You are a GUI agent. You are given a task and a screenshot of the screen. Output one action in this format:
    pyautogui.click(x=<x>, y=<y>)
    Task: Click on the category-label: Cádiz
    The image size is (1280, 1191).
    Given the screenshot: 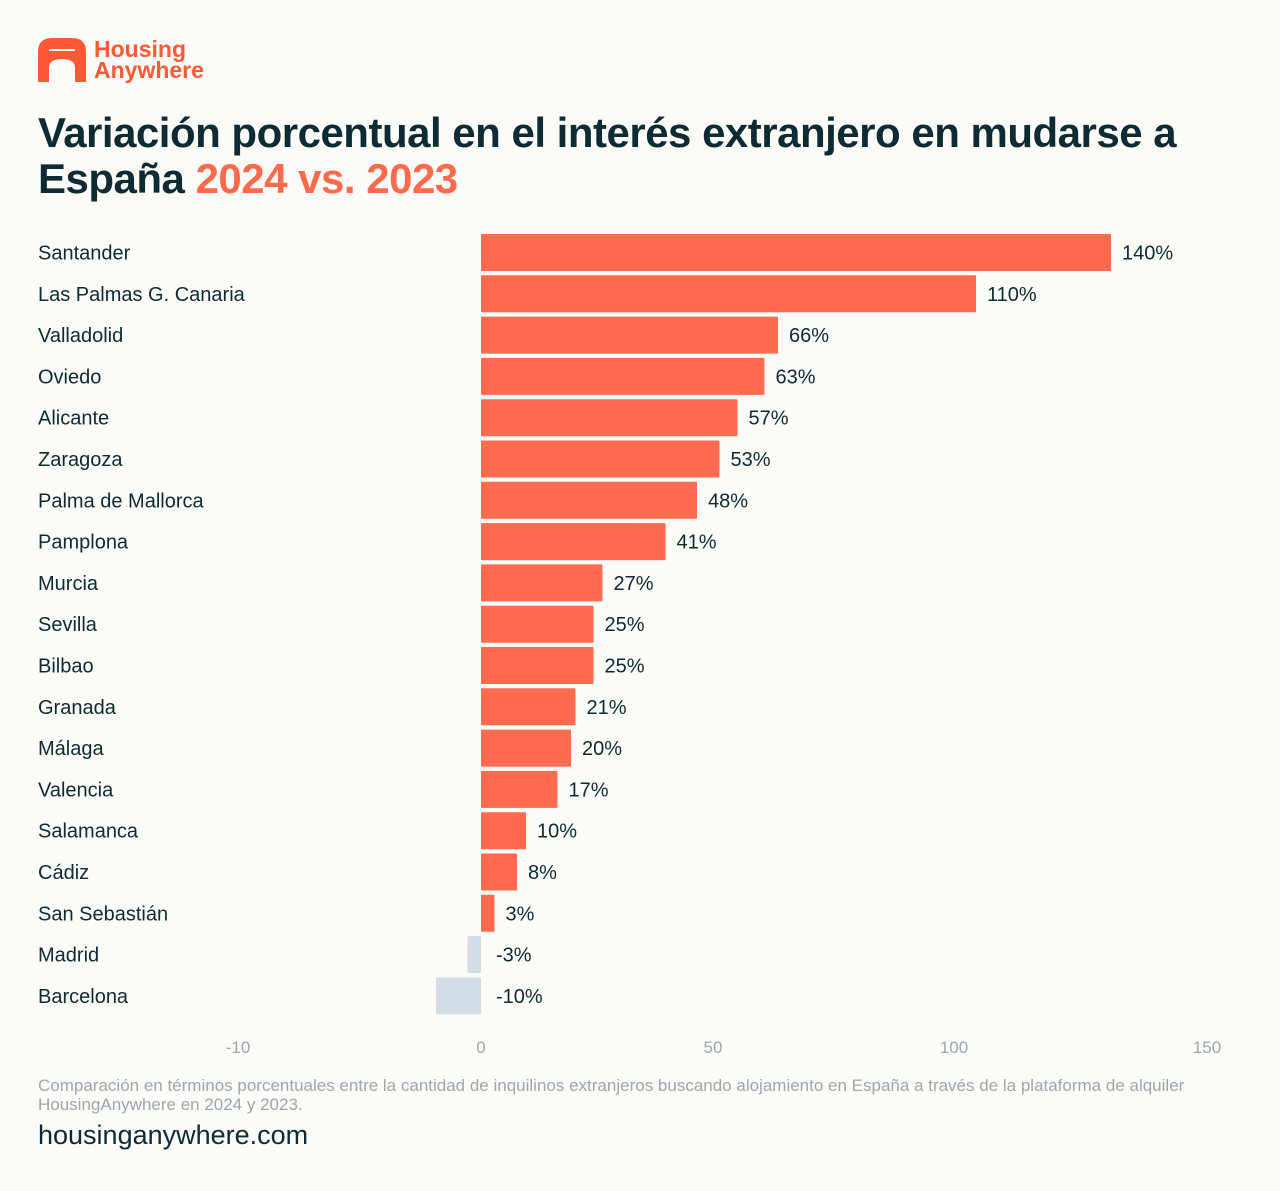 What is the action you would take?
    pyautogui.click(x=63, y=873)
    